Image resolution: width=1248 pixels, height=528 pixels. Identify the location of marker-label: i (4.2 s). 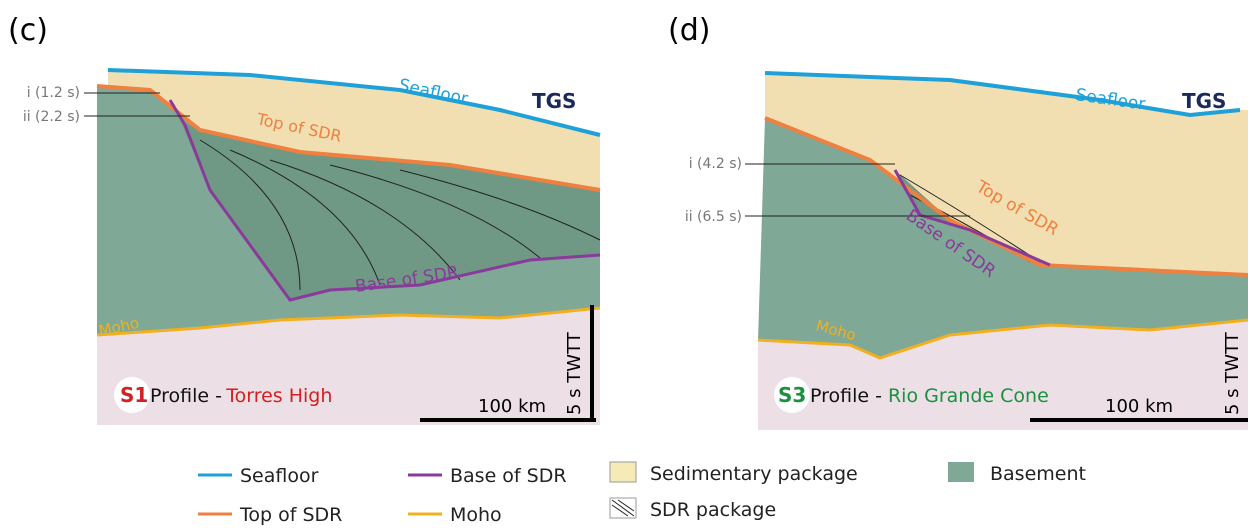
(715, 164).